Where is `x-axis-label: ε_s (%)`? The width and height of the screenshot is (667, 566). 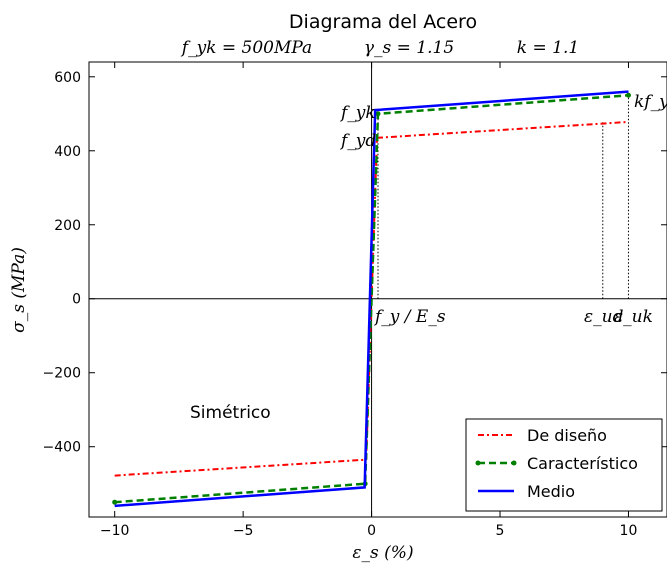
x-axis-label: ε_s (%) is located at coordinates (382, 553).